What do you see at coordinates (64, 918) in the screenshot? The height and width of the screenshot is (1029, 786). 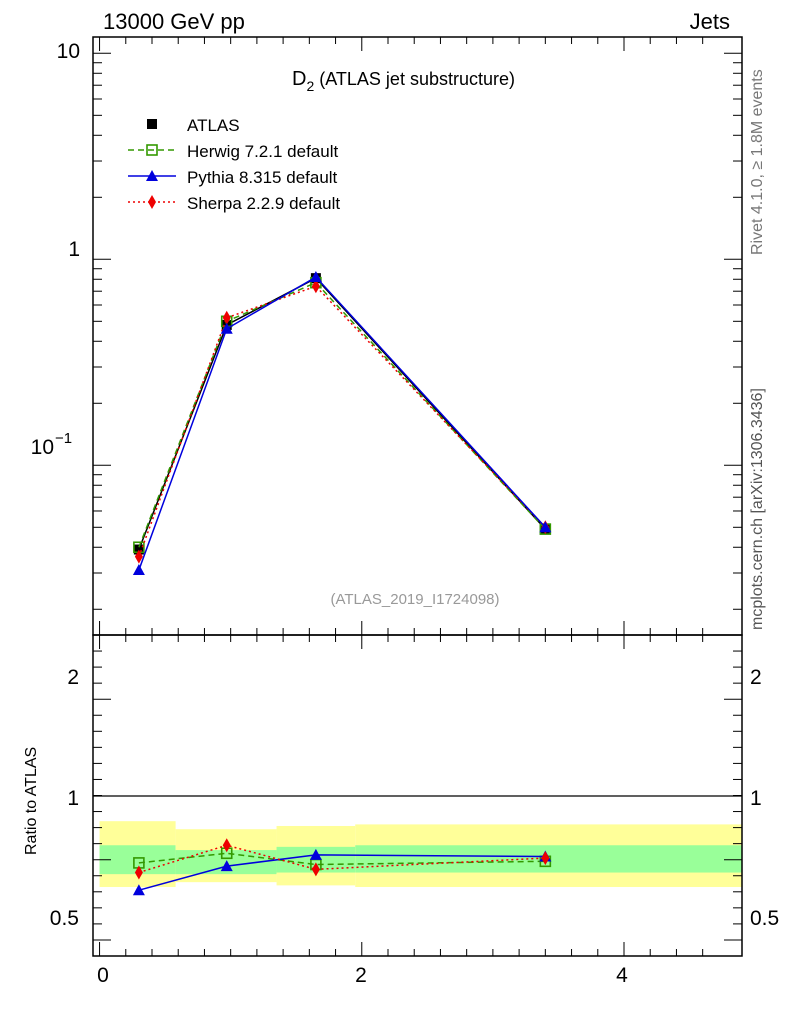 I see `ratio-ytick-0p5-left: 0.5` at bounding box center [64, 918].